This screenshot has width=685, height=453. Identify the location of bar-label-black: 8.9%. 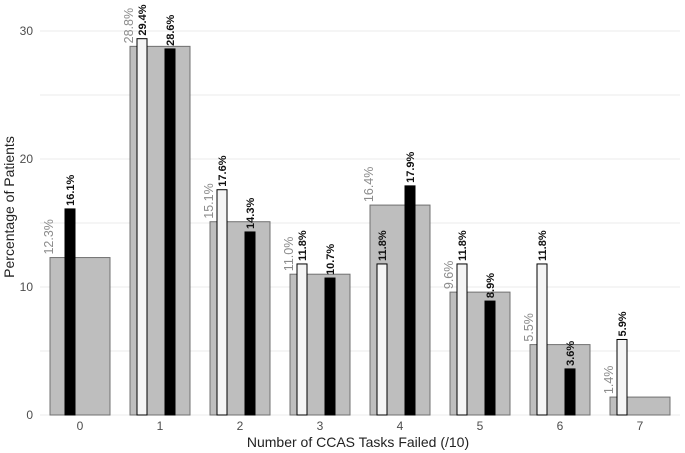
(491, 285).